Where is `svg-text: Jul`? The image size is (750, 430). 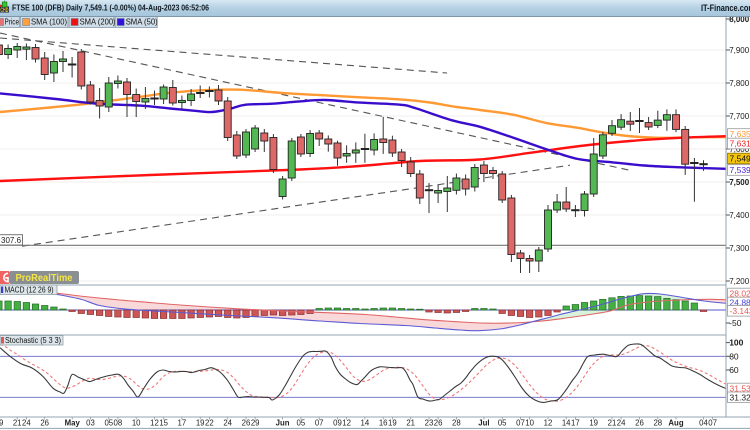
svg-text: Jul is located at coordinates (483, 422).